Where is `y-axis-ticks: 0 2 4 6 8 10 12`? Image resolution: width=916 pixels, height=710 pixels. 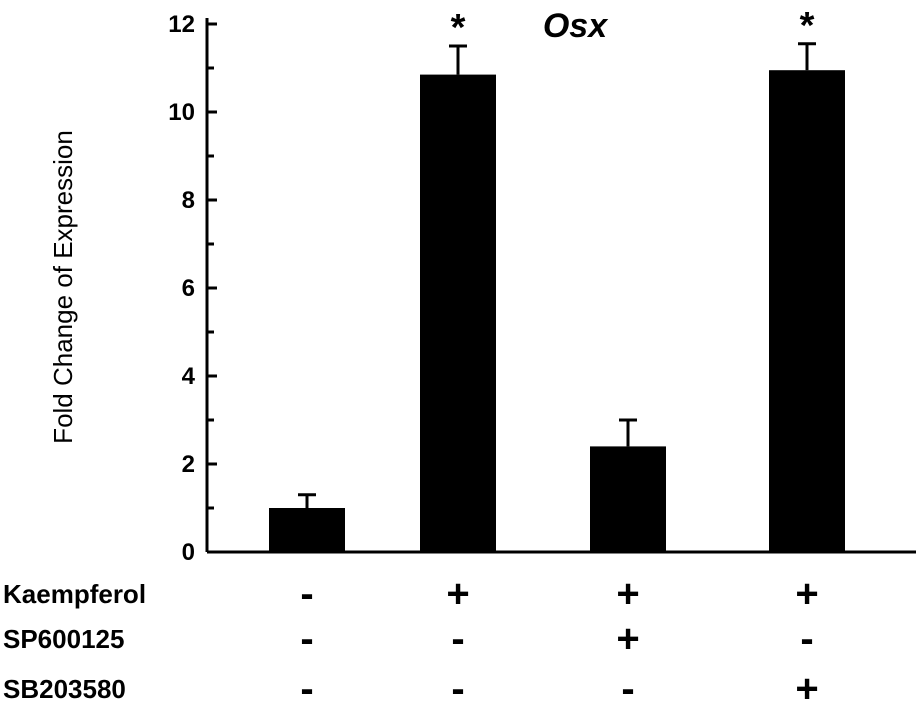
y-axis-ticks: 0 2 4 6 8 10 12 is located at coordinates (192, 288).